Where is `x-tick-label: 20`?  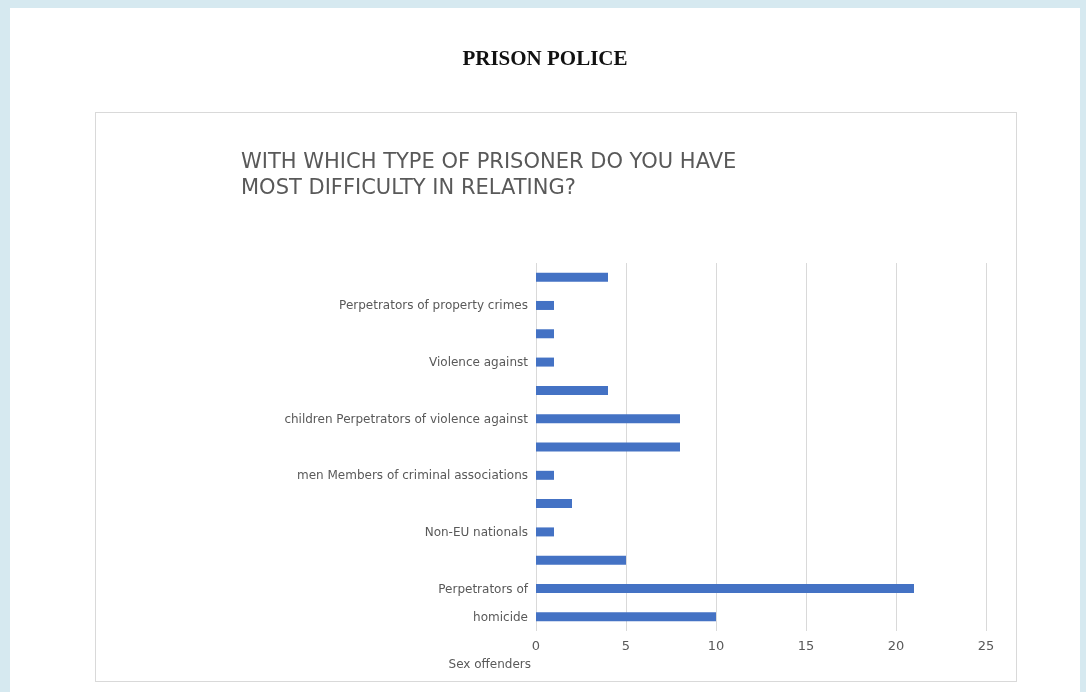 x-tick-label: 20 is located at coordinates (896, 645).